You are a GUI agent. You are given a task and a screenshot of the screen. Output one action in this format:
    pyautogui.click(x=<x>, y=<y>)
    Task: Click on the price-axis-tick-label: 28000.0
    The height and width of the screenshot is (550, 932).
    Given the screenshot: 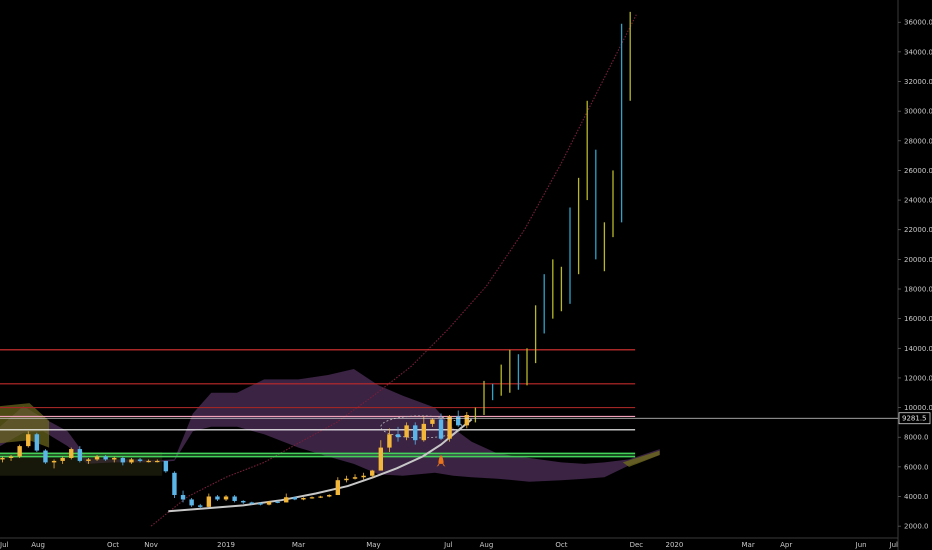 What is the action you would take?
    pyautogui.click(x=918, y=141)
    